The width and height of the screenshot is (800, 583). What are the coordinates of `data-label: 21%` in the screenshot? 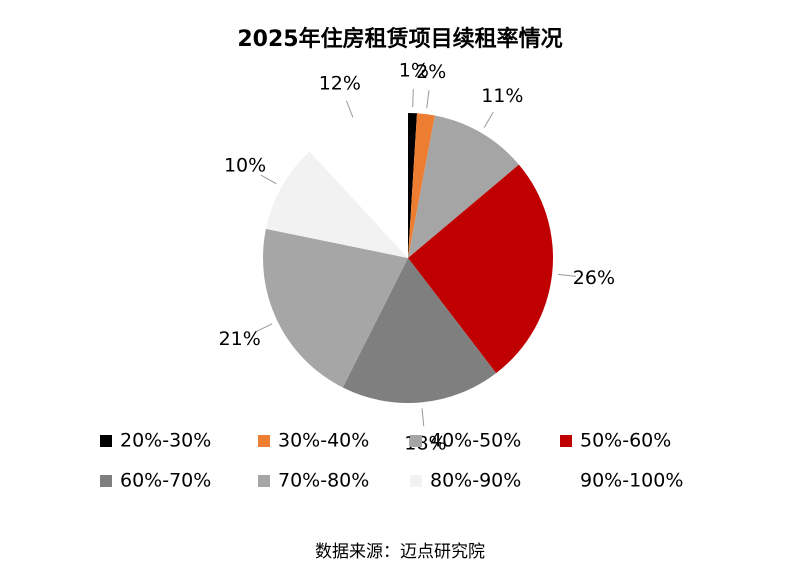 It's located at (240, 339).